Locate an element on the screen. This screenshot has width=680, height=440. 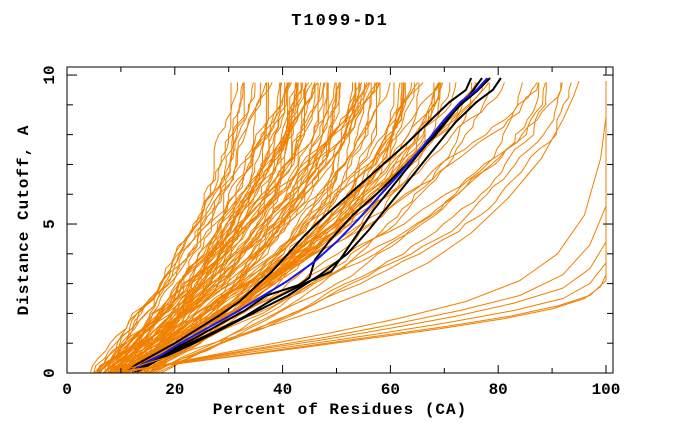
x-tick-label: 60 is located at coordinates (390, 390).